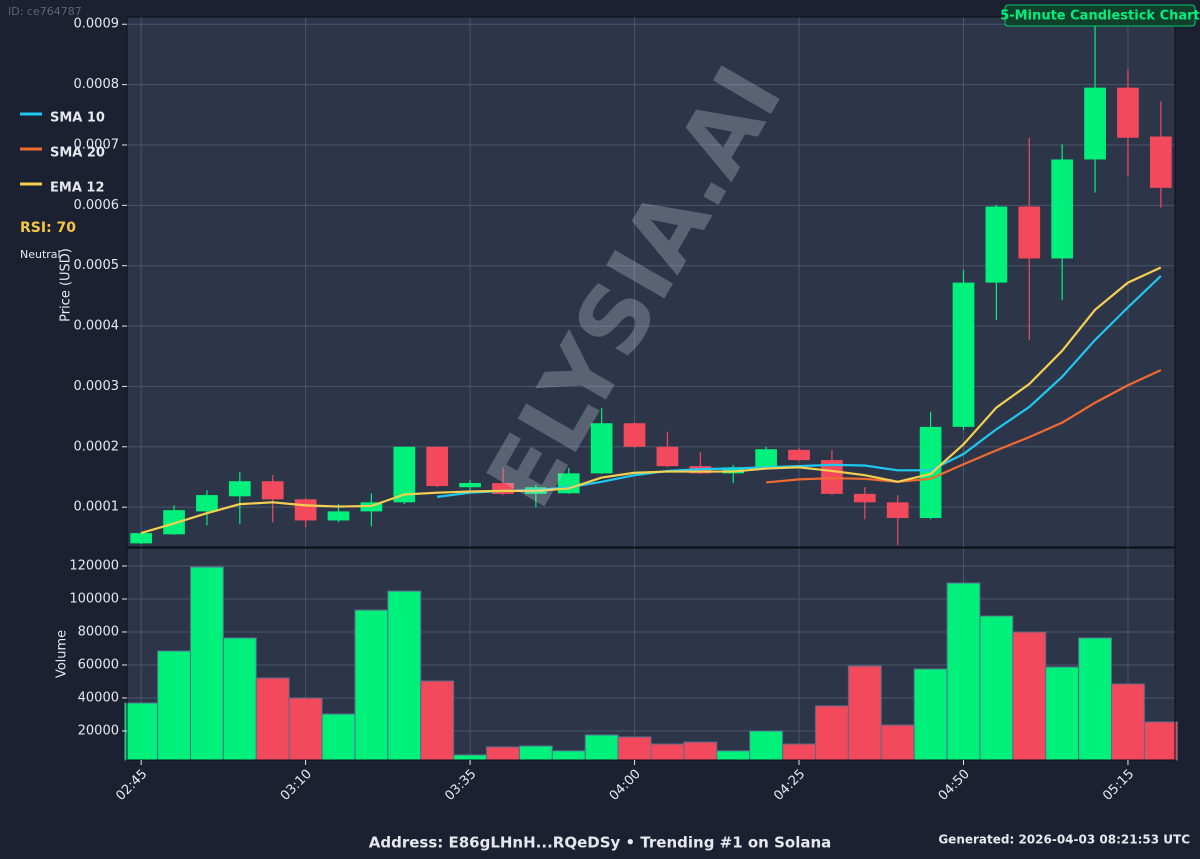  Describe the element at coordinates (625, 785) in the screenshot. I see `x-tick-label: 04:00` at that location.